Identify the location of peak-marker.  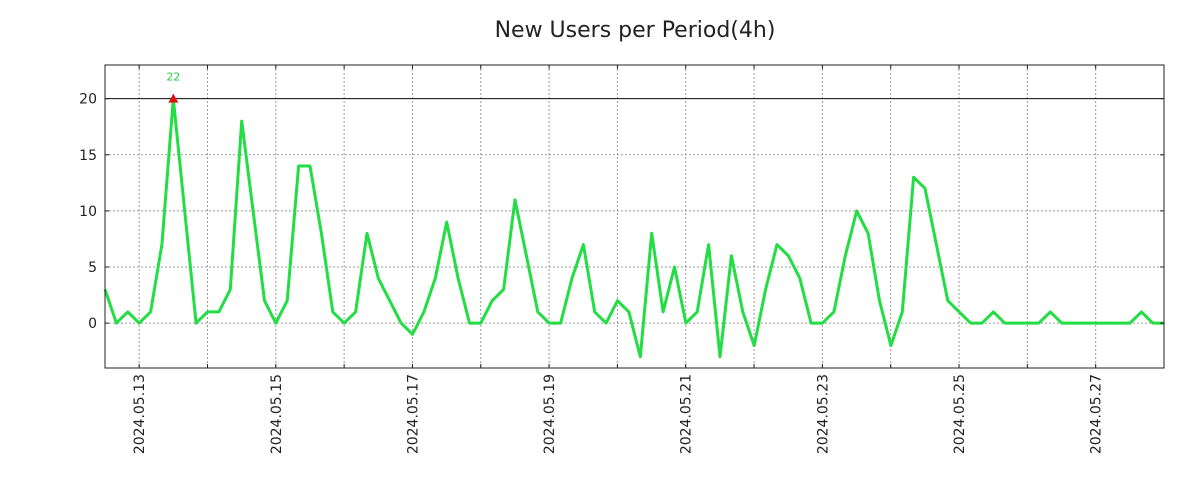
(173, 98).